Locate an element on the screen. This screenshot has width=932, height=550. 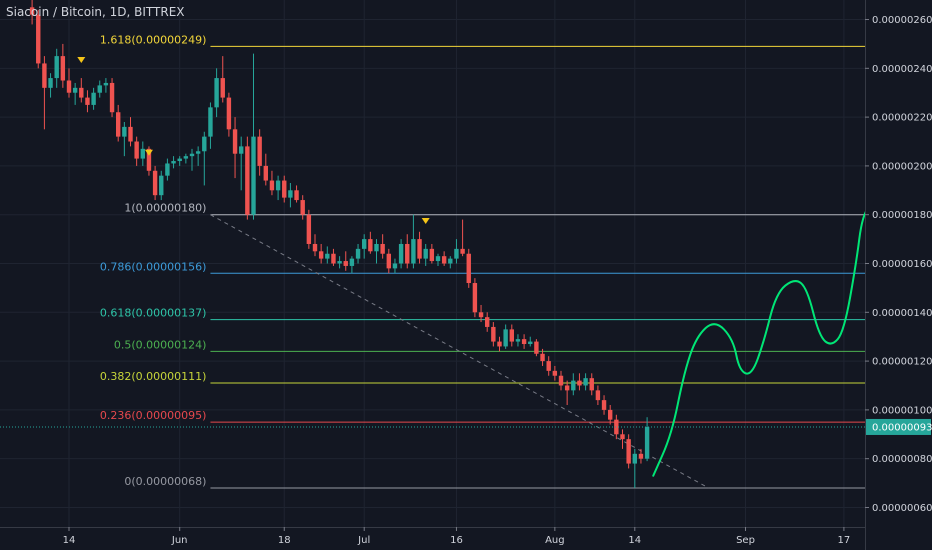
price-tick-label: 0.00000160 is located at coordinates (902, 264).